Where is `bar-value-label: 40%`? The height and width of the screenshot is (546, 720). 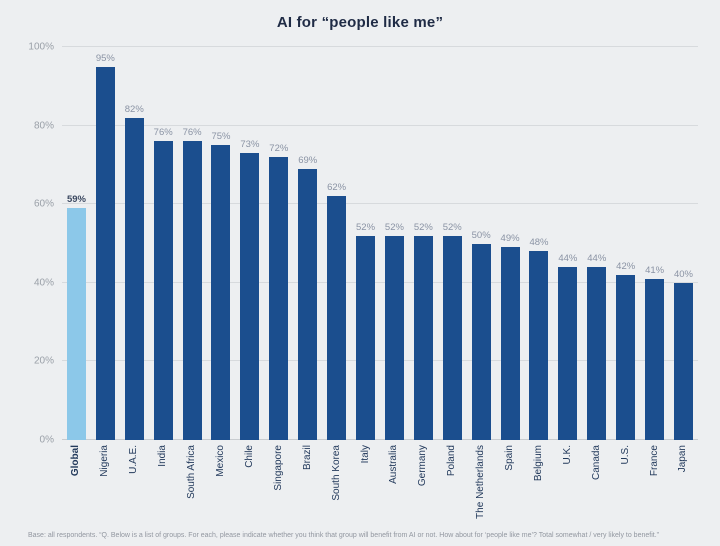
bar-value-label: 40% is located at coordinates (683, 274).